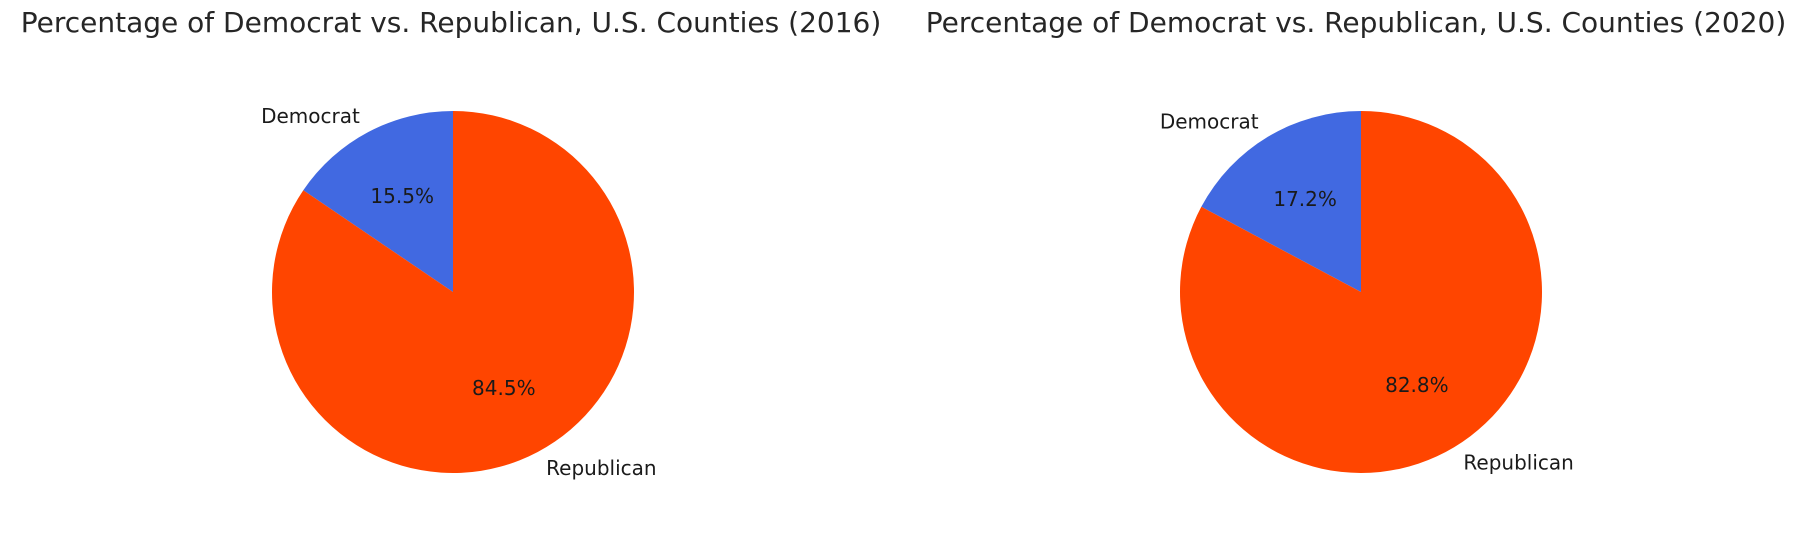  What do you see at coordinates (402, 196) in the screenshot?
I see `pie-value-label-democrat: 15.5%` at bounding box center [402, 196].